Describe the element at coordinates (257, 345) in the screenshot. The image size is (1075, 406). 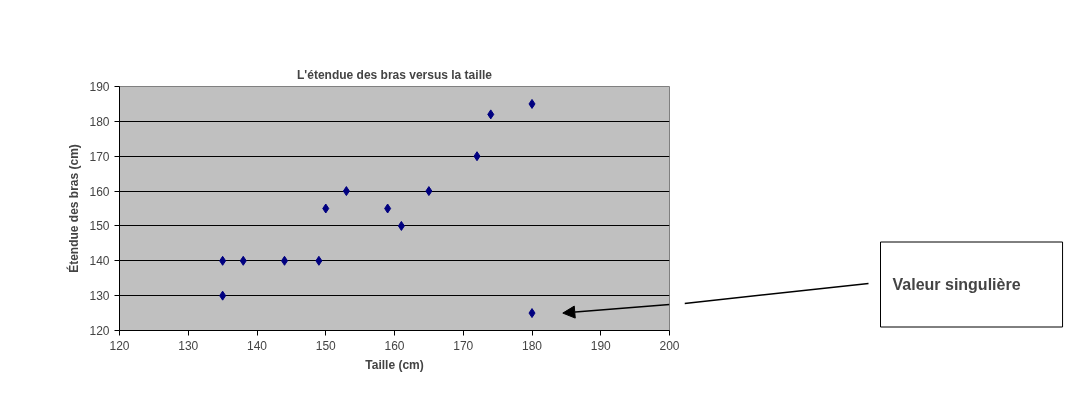
I see `x-tick-label: 140` at that location.